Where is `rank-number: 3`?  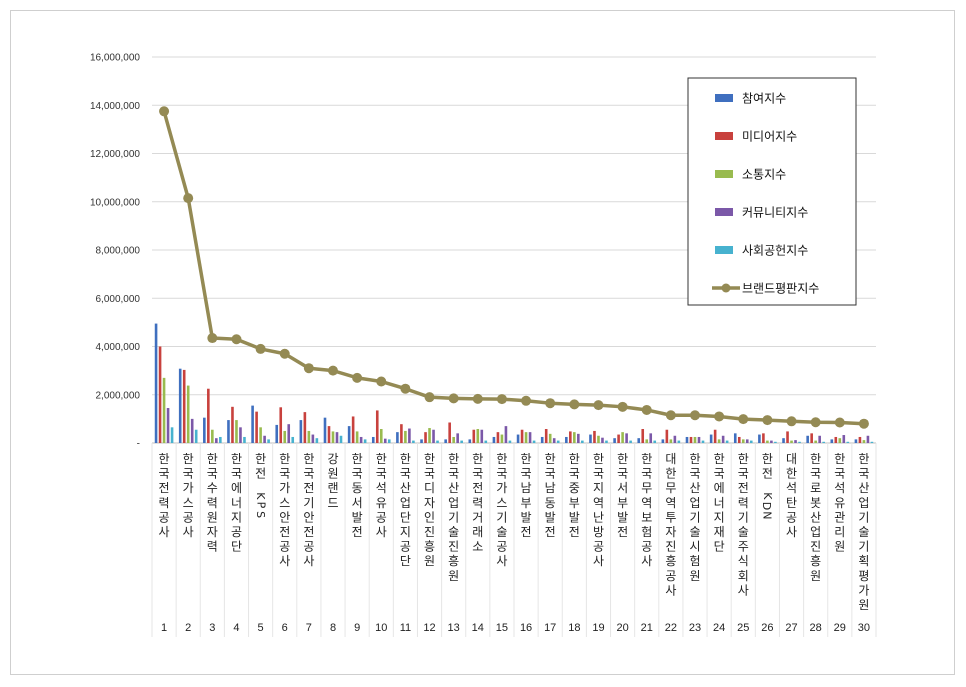 rank-number: 3 is located at coordinates (212, 628).